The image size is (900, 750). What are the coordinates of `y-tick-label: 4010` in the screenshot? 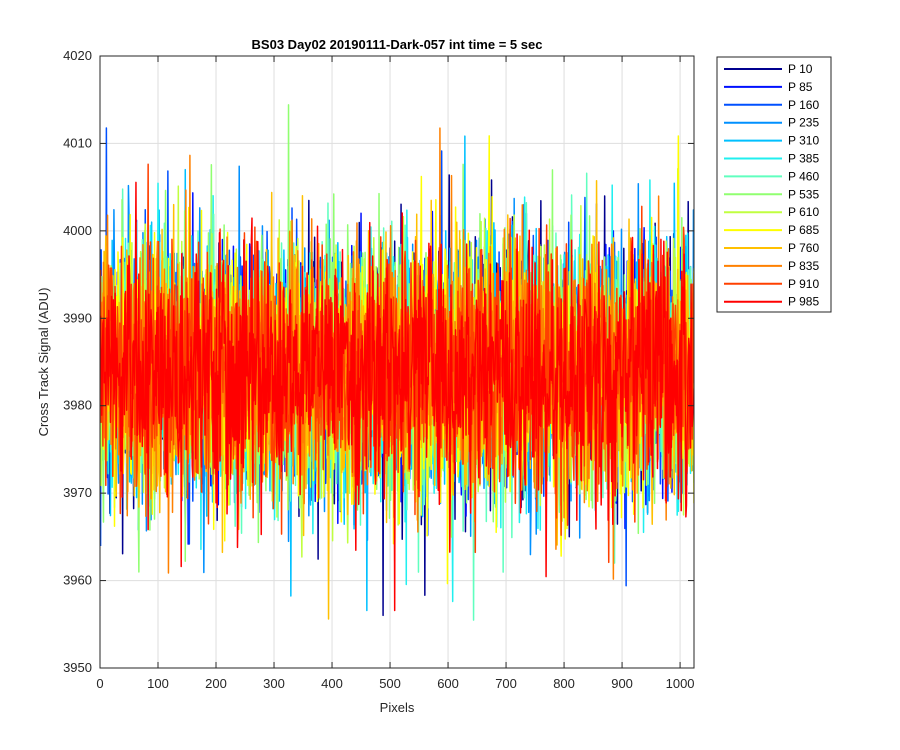 It's located at (77, 142).